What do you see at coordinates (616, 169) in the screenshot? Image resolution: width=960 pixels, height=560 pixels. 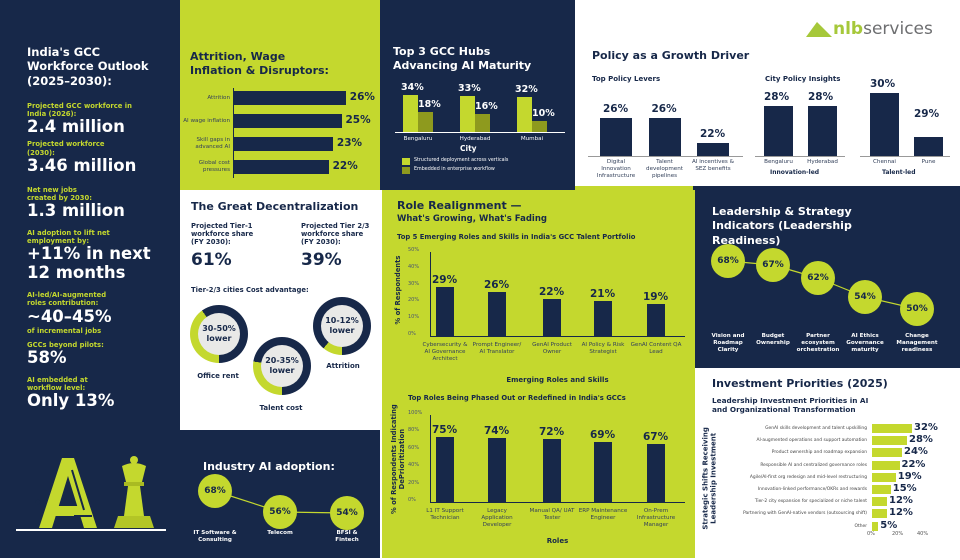 I see `category-label: Digital Innovation Infrastructure` at bounding box center [616, 169].